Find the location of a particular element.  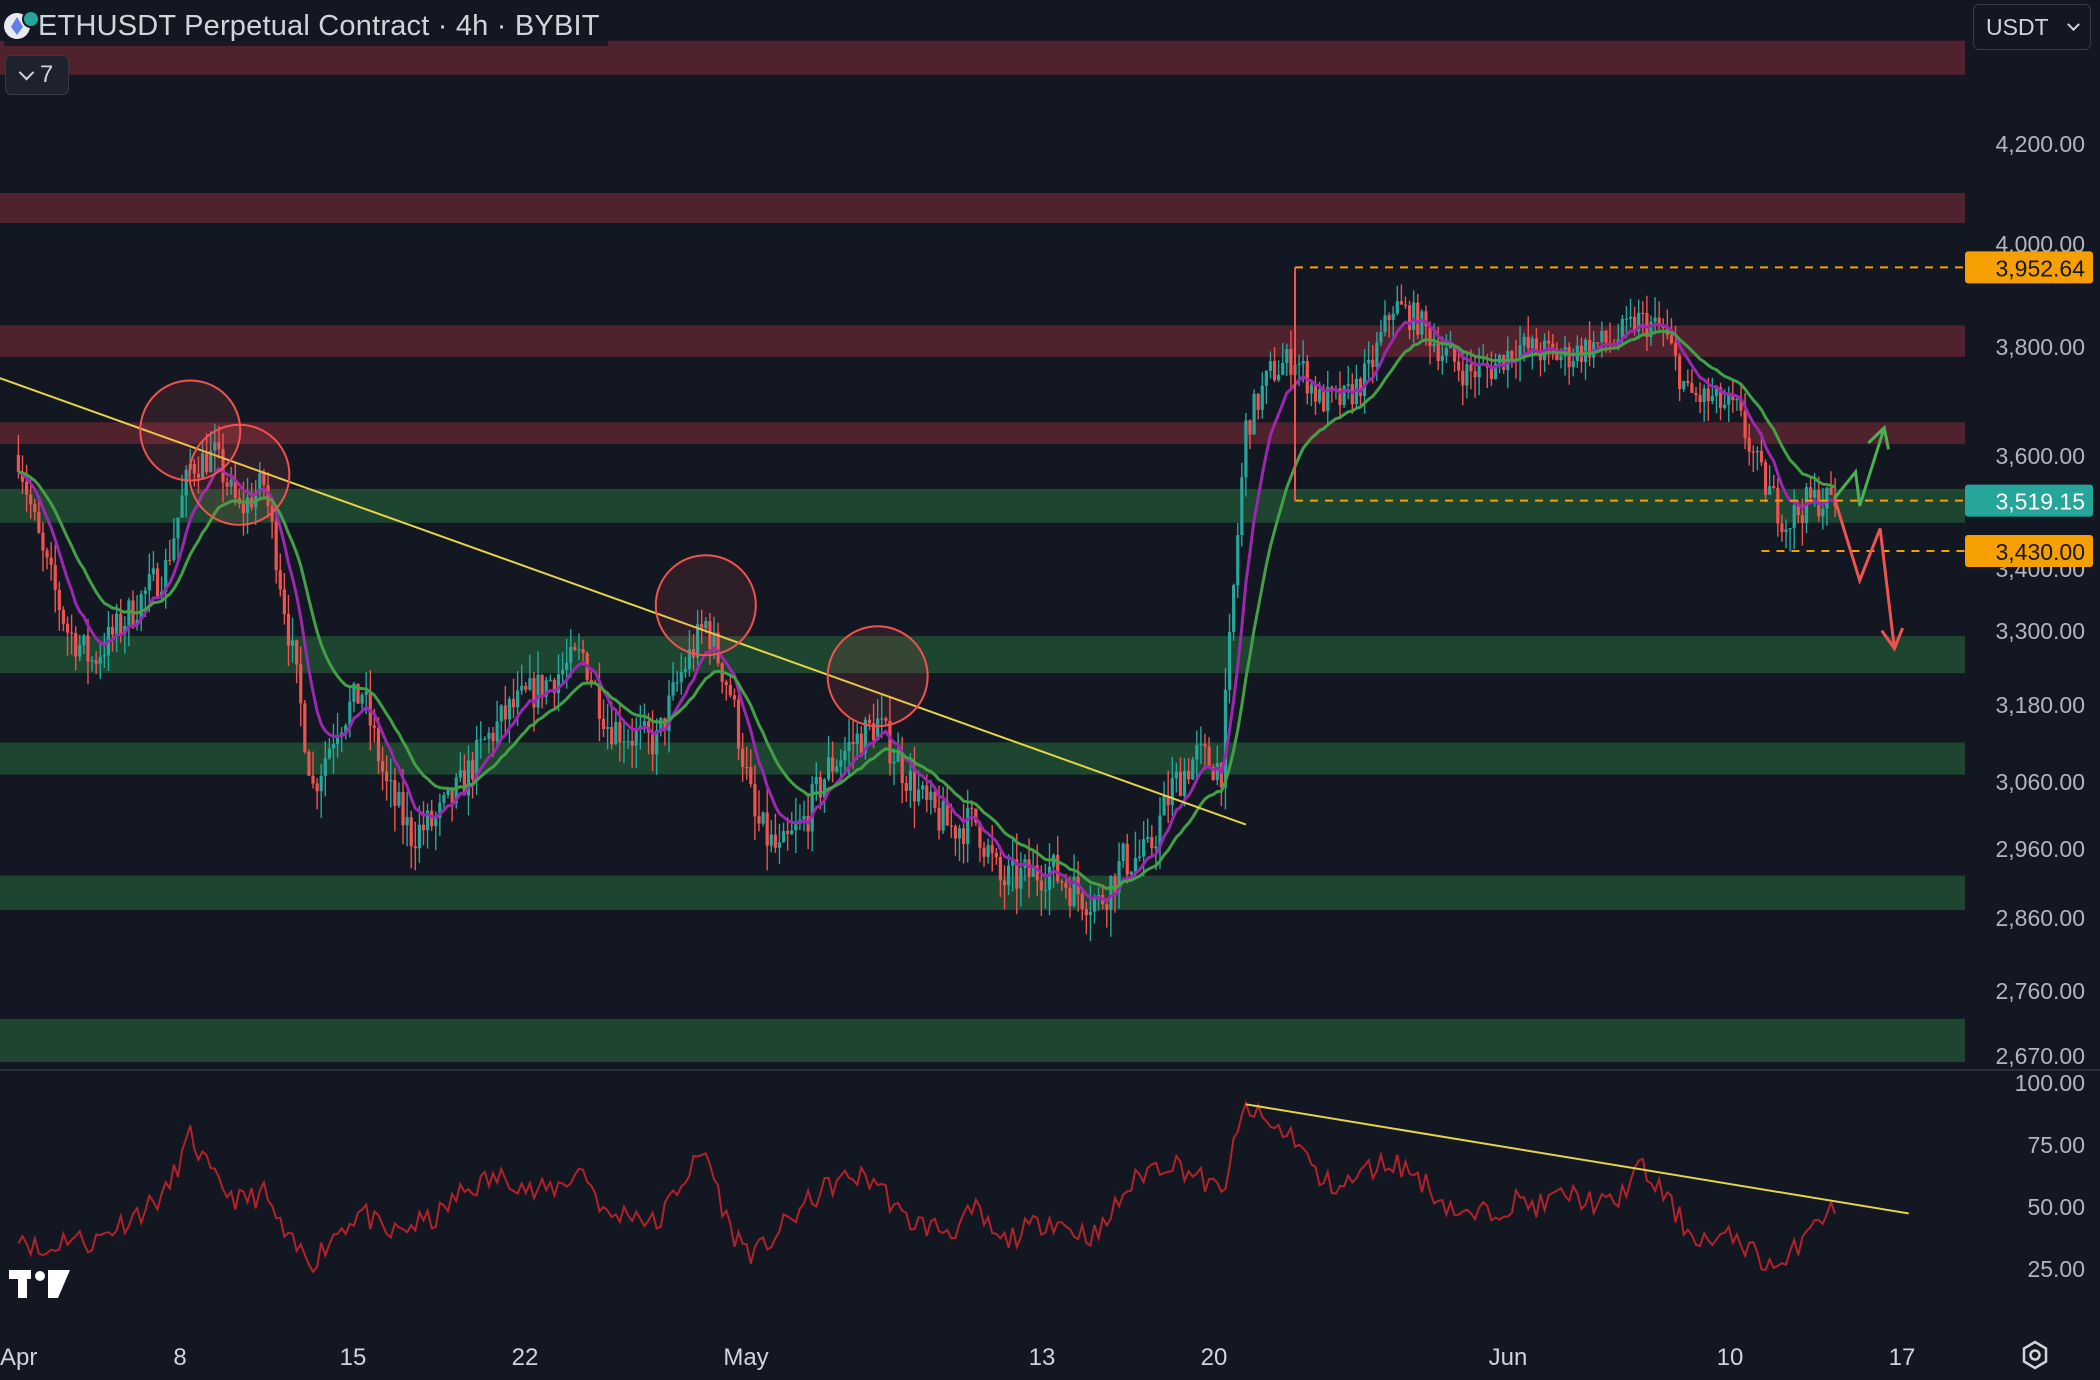

time-axis: Apr 8 15 22 May 13 20 Jun 10 17 is located at coordinates (957, 1357).